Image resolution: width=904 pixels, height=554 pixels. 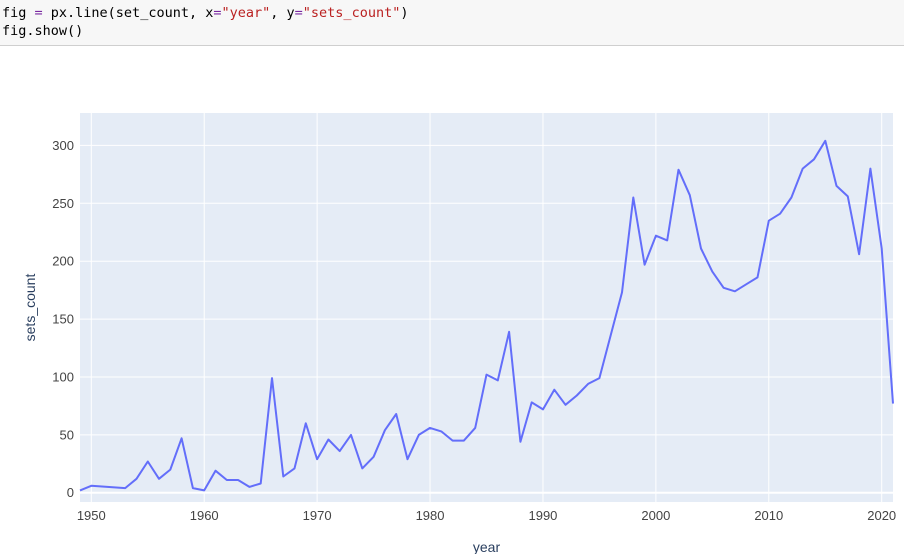 What do you see at coordinates (487, 546) in the screenshot?
I see `x-axis-title: year` at bounding box center [487, 546].